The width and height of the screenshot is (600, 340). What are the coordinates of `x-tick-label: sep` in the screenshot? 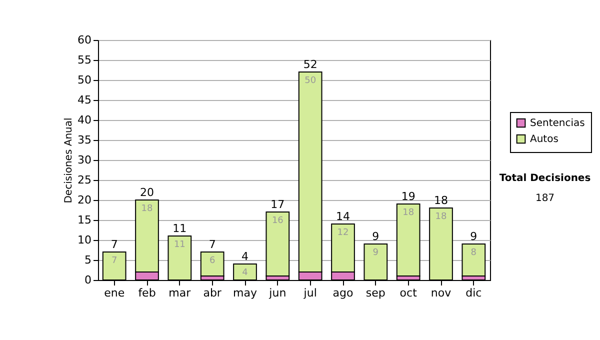 It's located at (376, 293).